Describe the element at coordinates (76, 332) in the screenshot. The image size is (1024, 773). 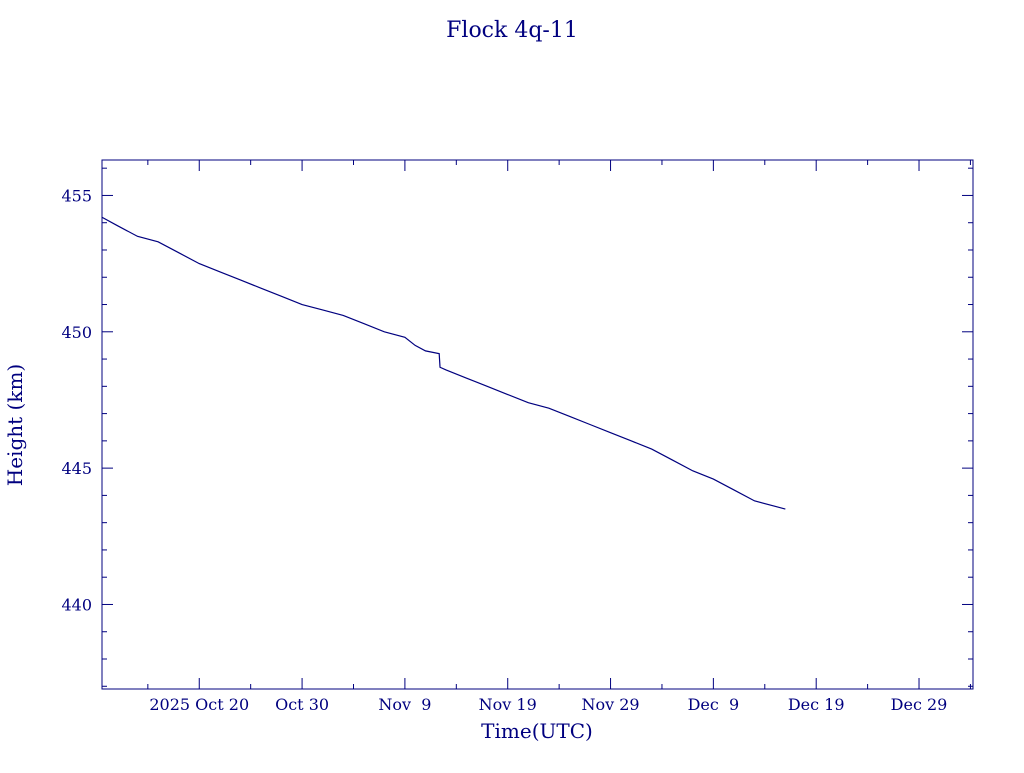
I see `y-tick-label: 450` at that location.